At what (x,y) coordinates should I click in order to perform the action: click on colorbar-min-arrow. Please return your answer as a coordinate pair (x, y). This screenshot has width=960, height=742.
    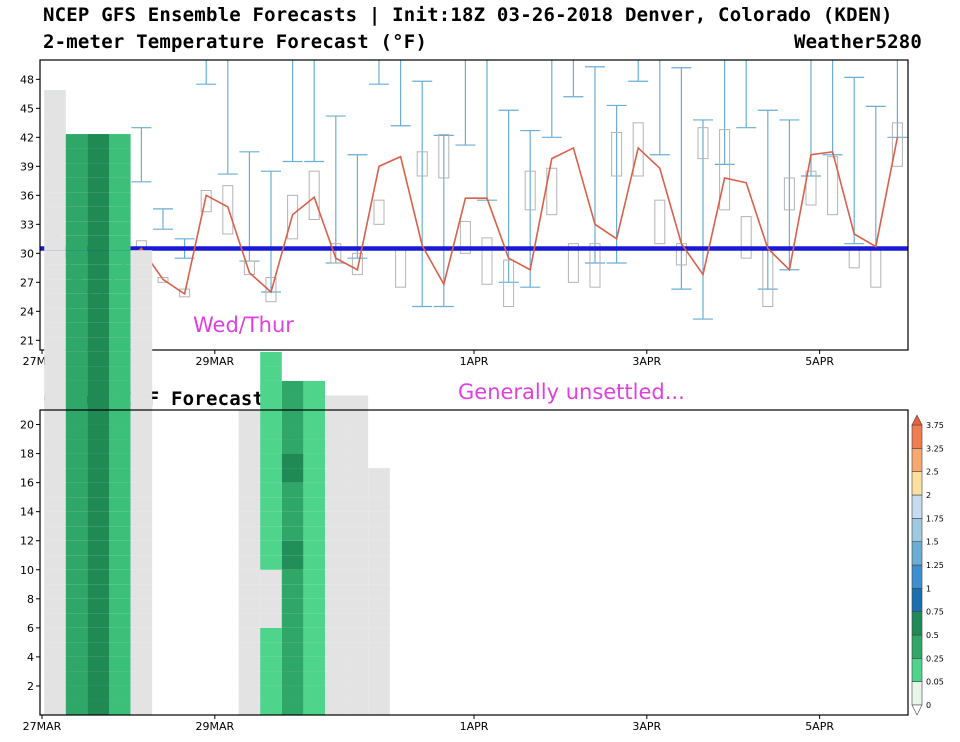
    Looking at the image, I should click on (917, 710).